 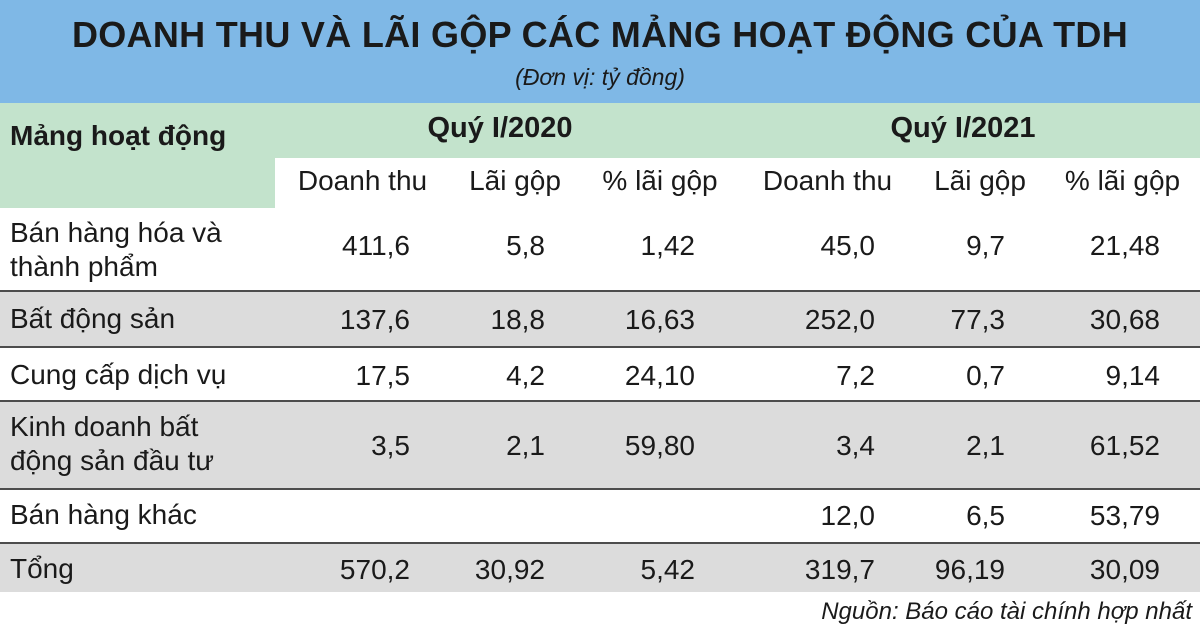 I want to click on cell-margin-2021: 21,48, so click(x=1124, y=245).